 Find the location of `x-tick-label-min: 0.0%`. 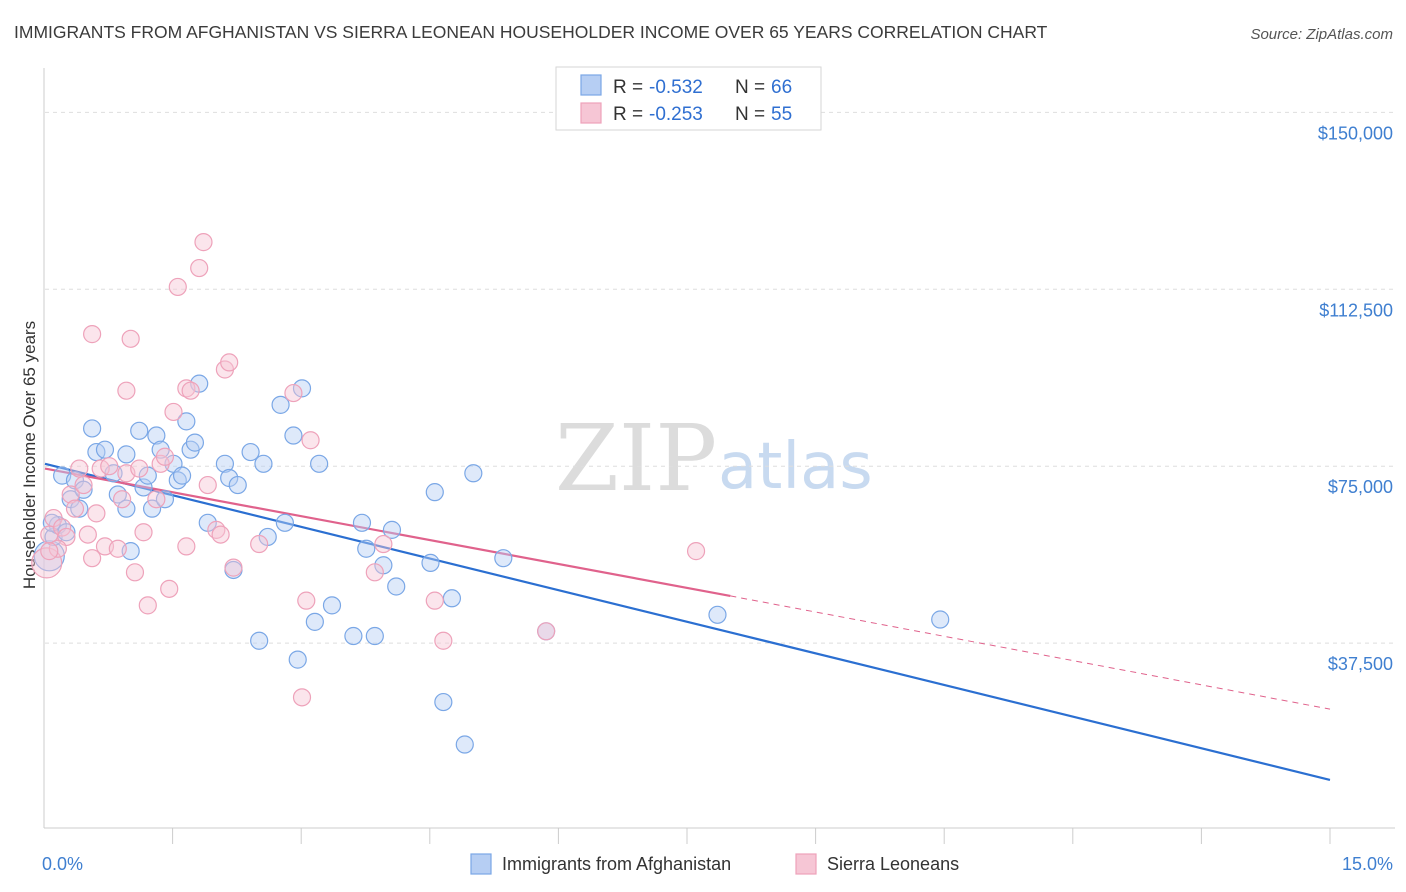

x-tick-label-min: 0.0% is located at coordinates (62, 864).